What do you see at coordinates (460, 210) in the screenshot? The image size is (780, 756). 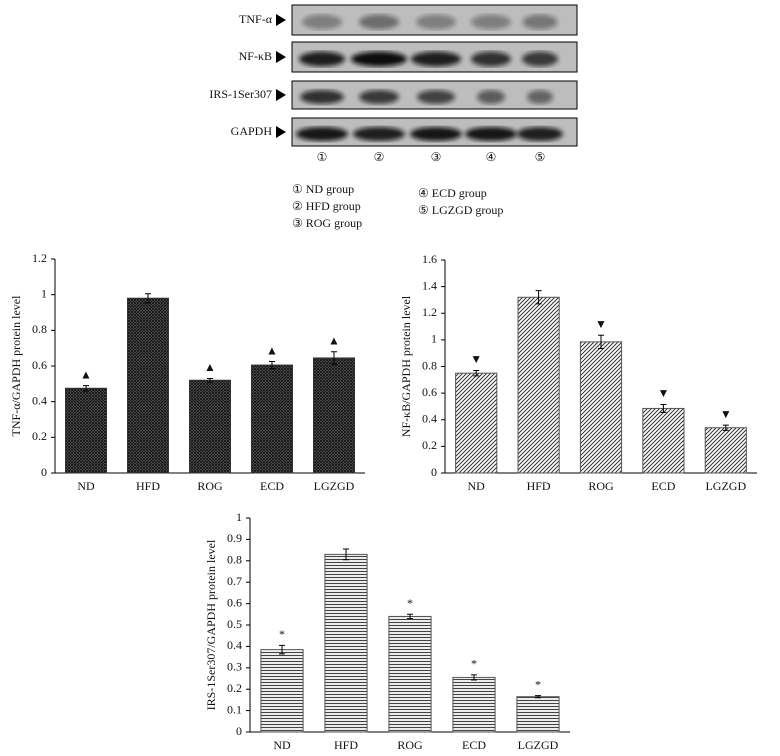 I see `legend-entry: ⑤ LGZGD group` at bounding box center [460, 210].